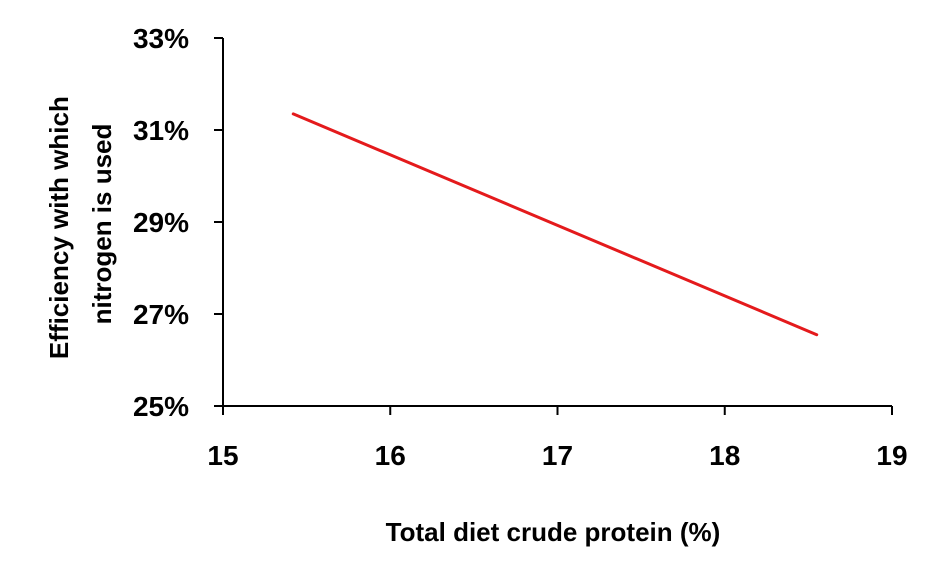 This screenshot has height=569, width=940. Describe the element at coordinates (102, 224) in the screenshot. I see `y-axis-title-line-2: nitrogen is used` at that location.